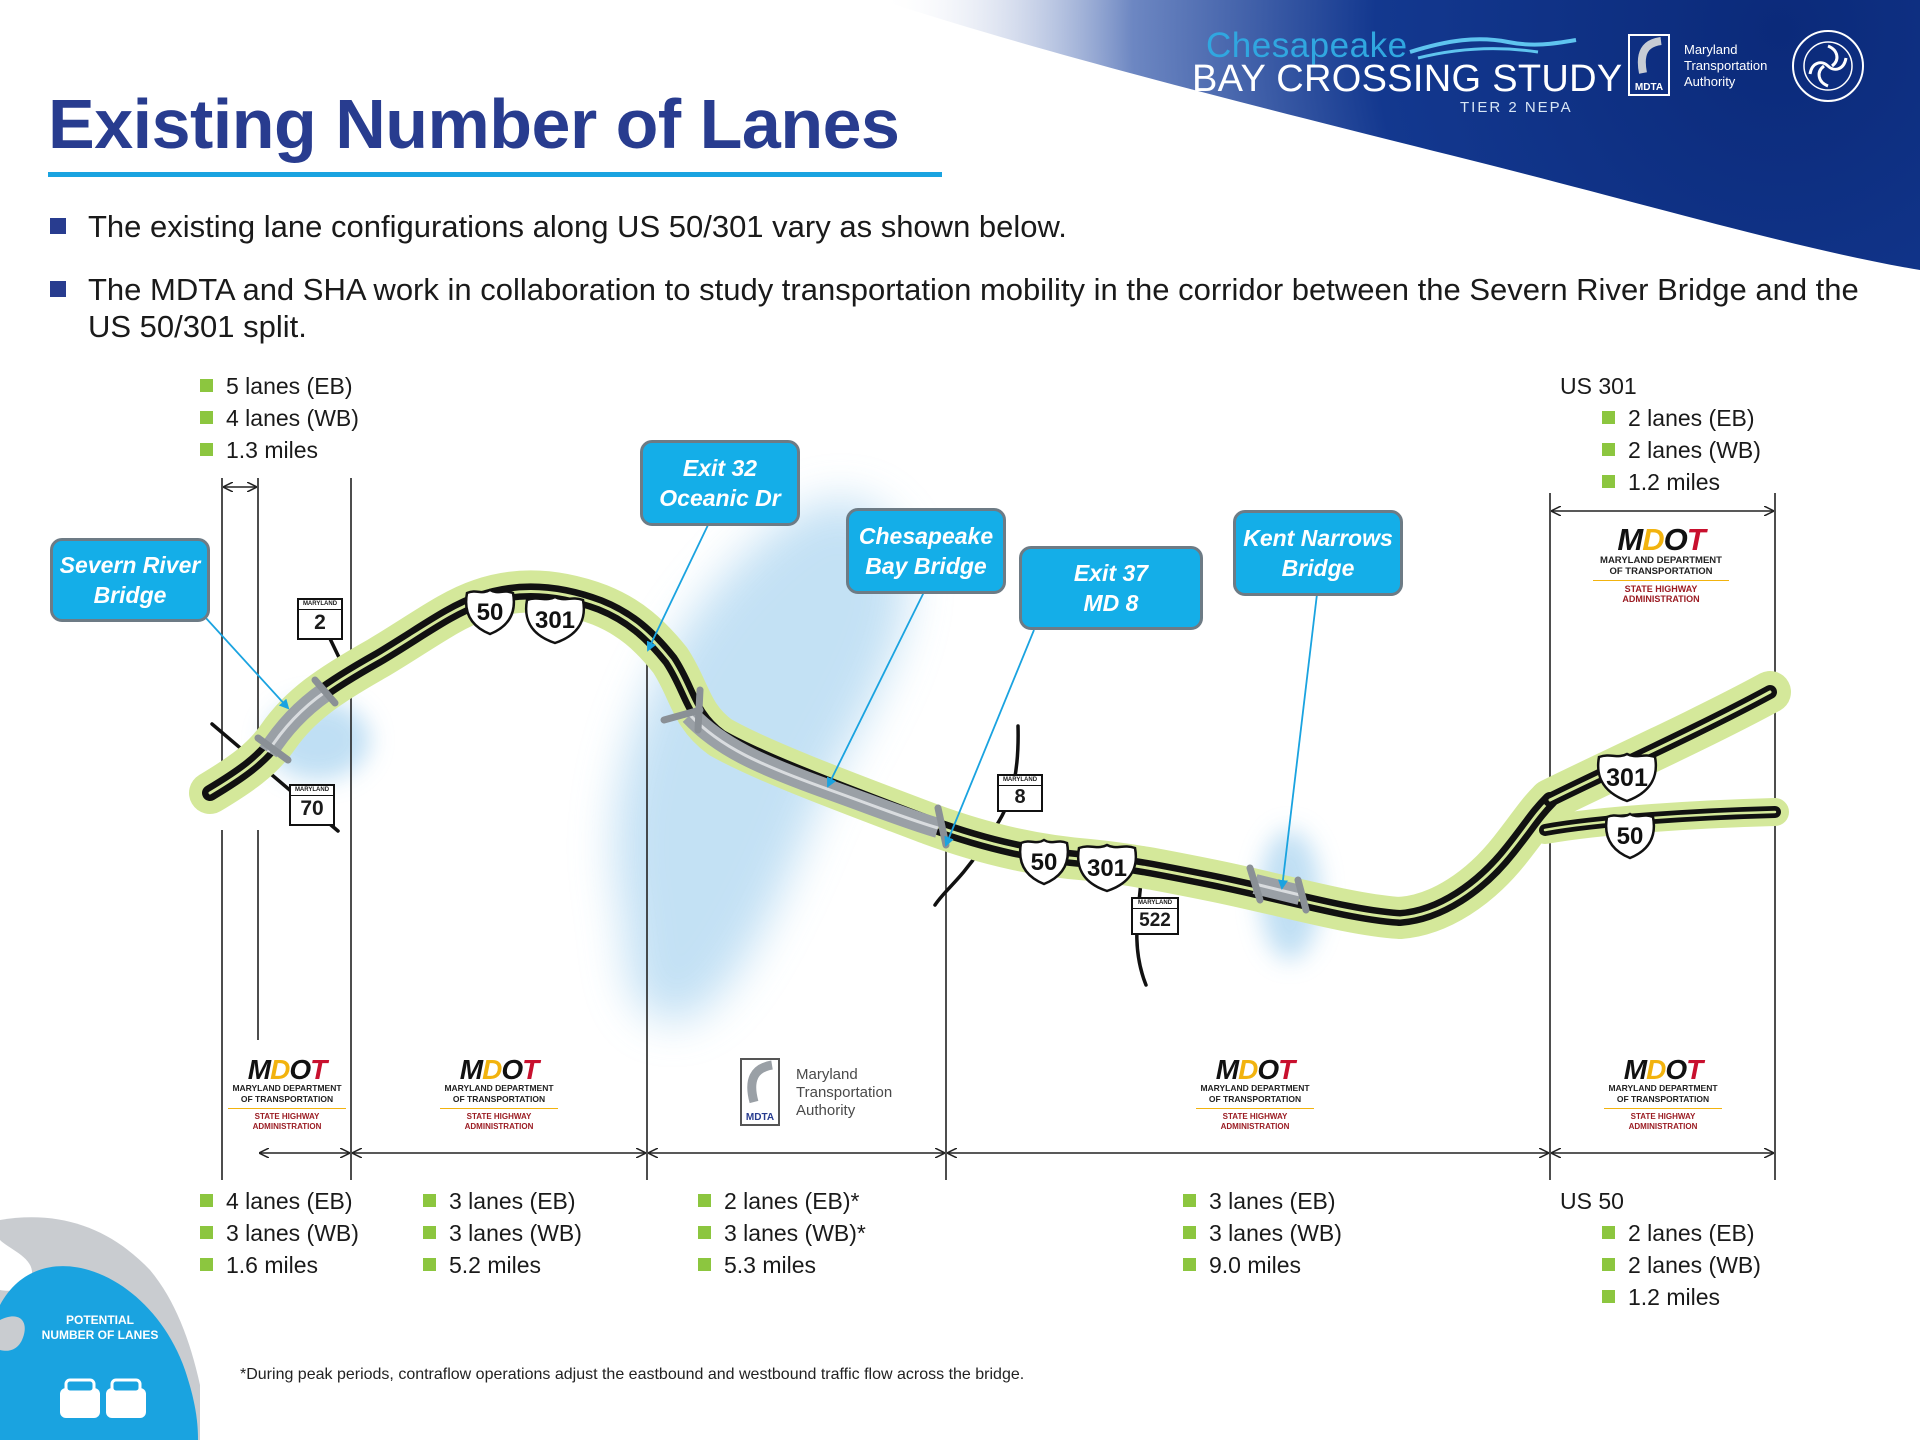  Describe the element at coordinates (279, 418) in the screenshot. I see `stat-row: 4 lanes (WB)` at that location.